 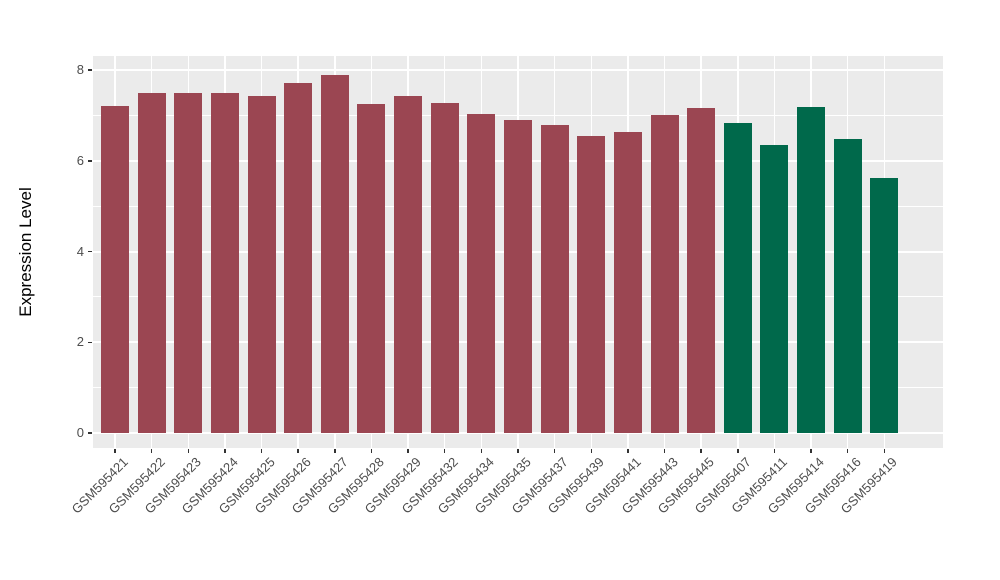 I want to click on y-axis-title: Expression Level, so click(x=25, y=252).